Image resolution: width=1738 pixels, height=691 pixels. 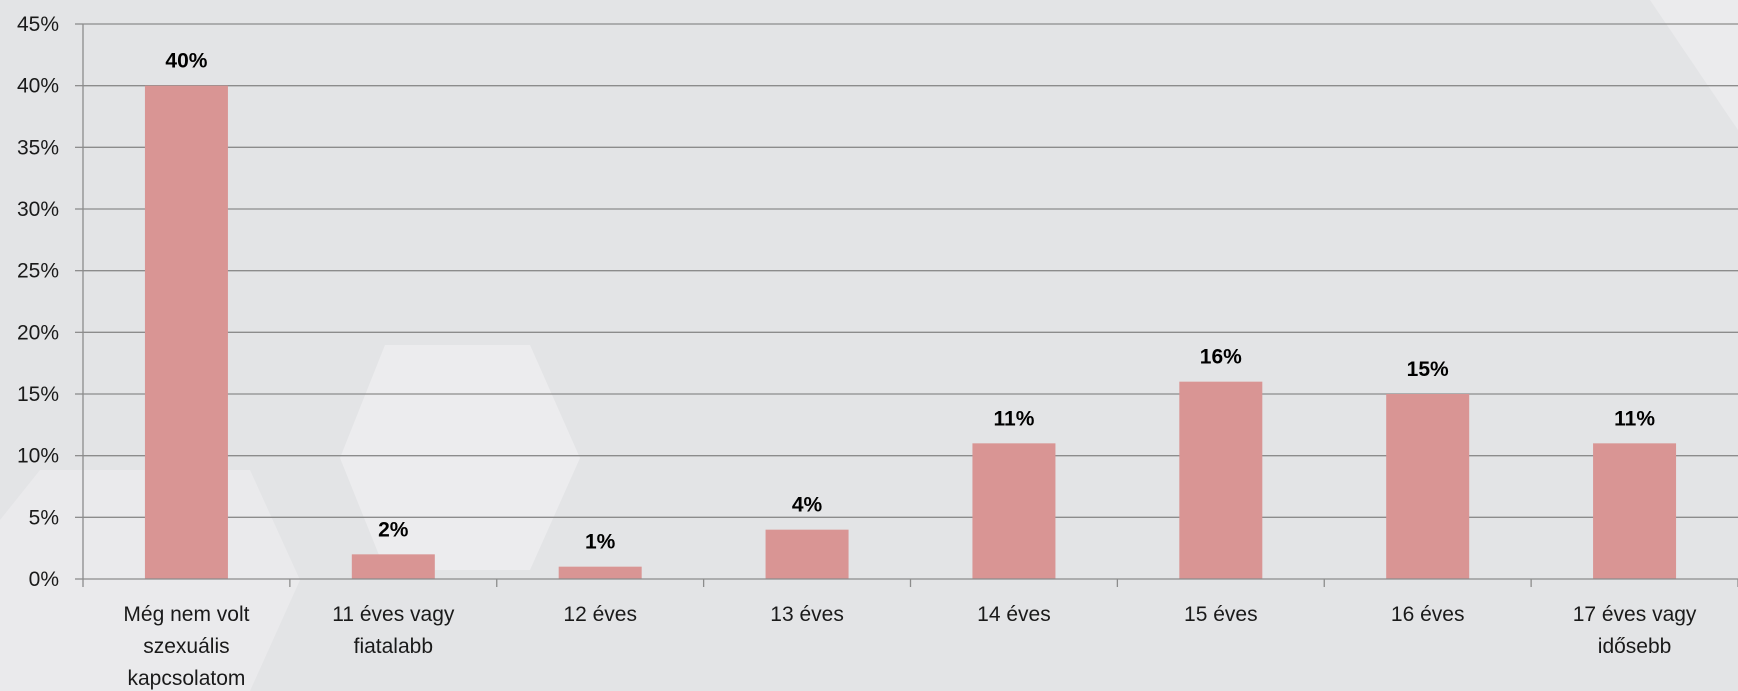 I want to click on y-tick-label: 15%, so click(x=38, y=394).